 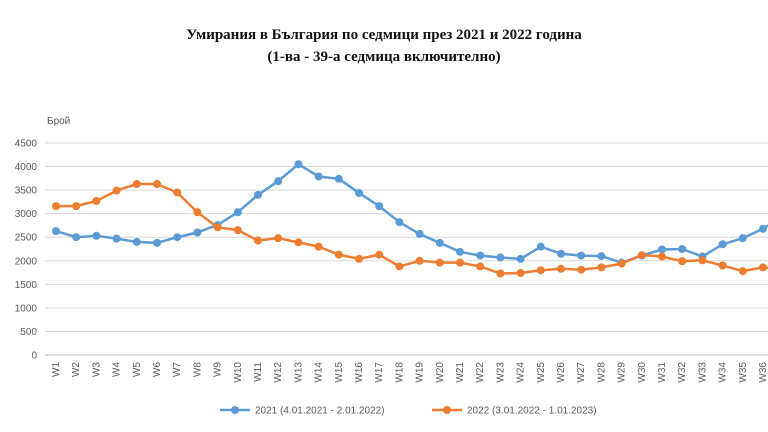 What do you see at coordinates (157, 369) in the screenshot?
I see `x-tick-label: W6` at bounding box center [157, 369].